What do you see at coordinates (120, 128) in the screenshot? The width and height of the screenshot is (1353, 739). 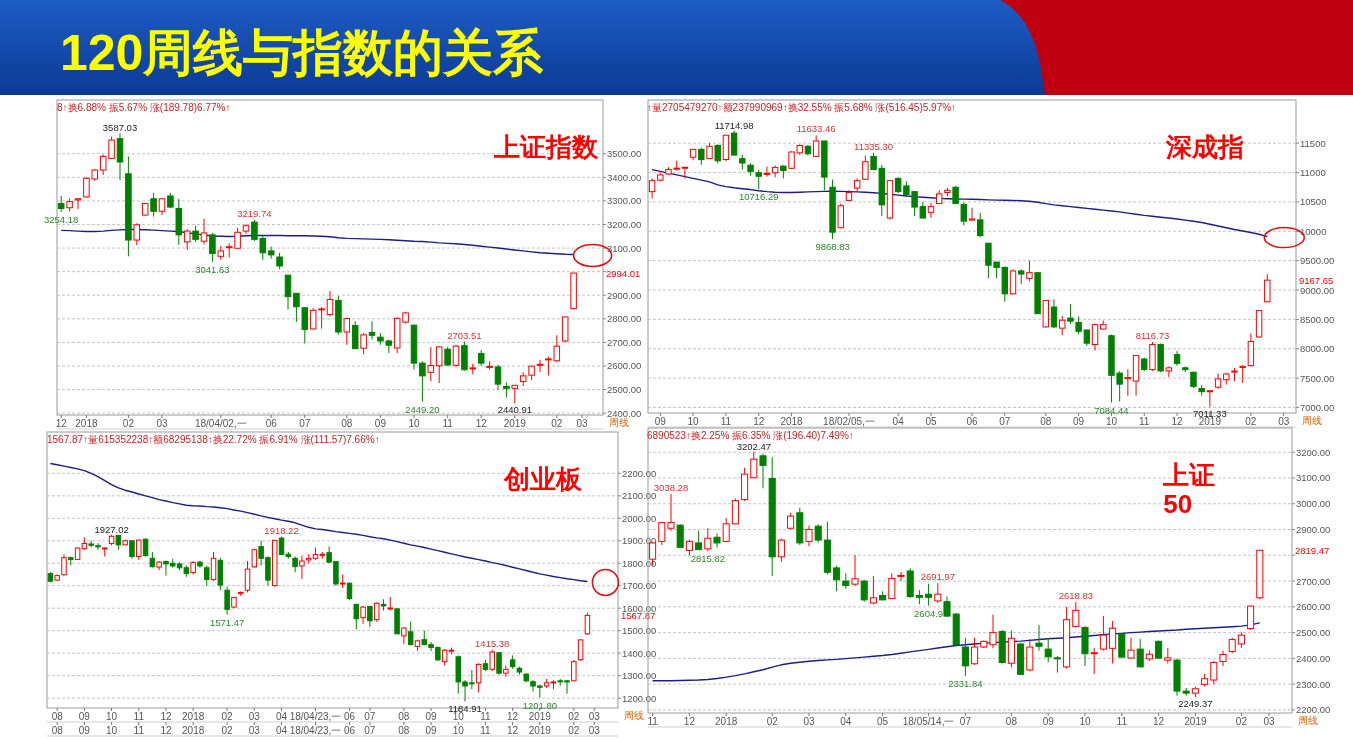 I see `annotation: 3587.03` at bounding box center [120, 128].